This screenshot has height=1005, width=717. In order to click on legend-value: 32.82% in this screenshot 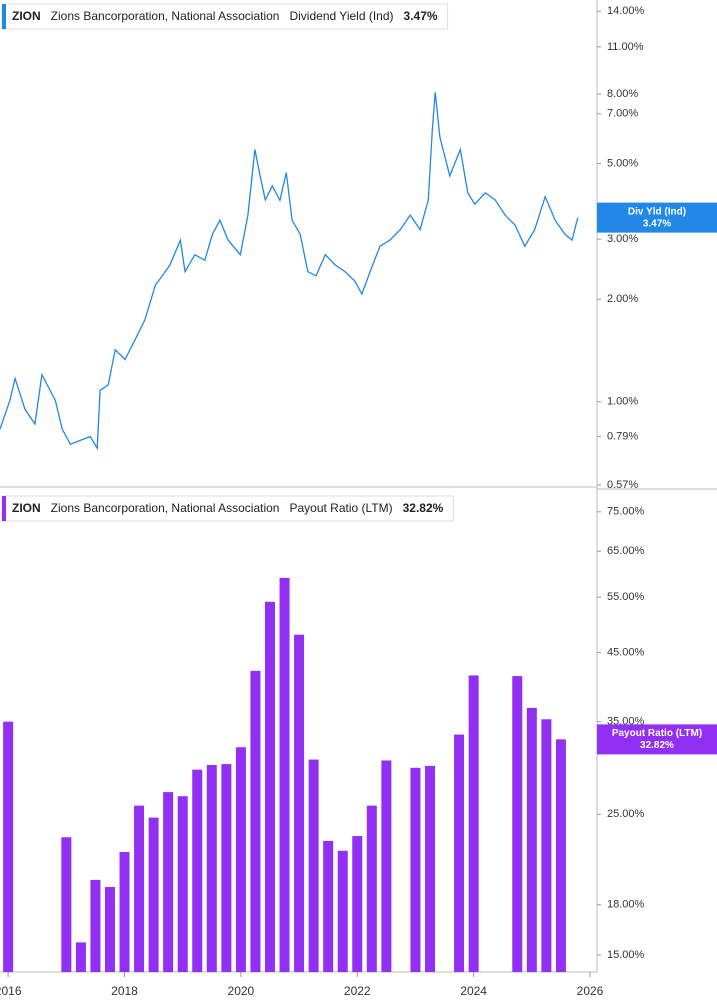, I will do `click(423, 508)`.